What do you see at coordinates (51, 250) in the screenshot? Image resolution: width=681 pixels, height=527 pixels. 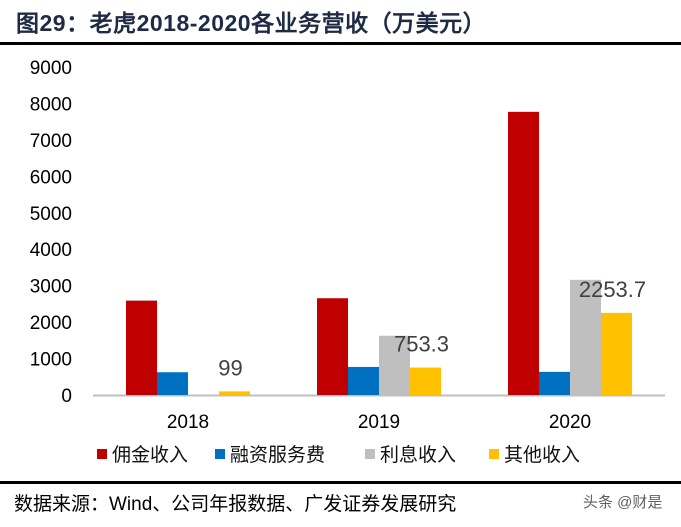 I see `y-tick-label: 4000` at bounding box center [51, 250].